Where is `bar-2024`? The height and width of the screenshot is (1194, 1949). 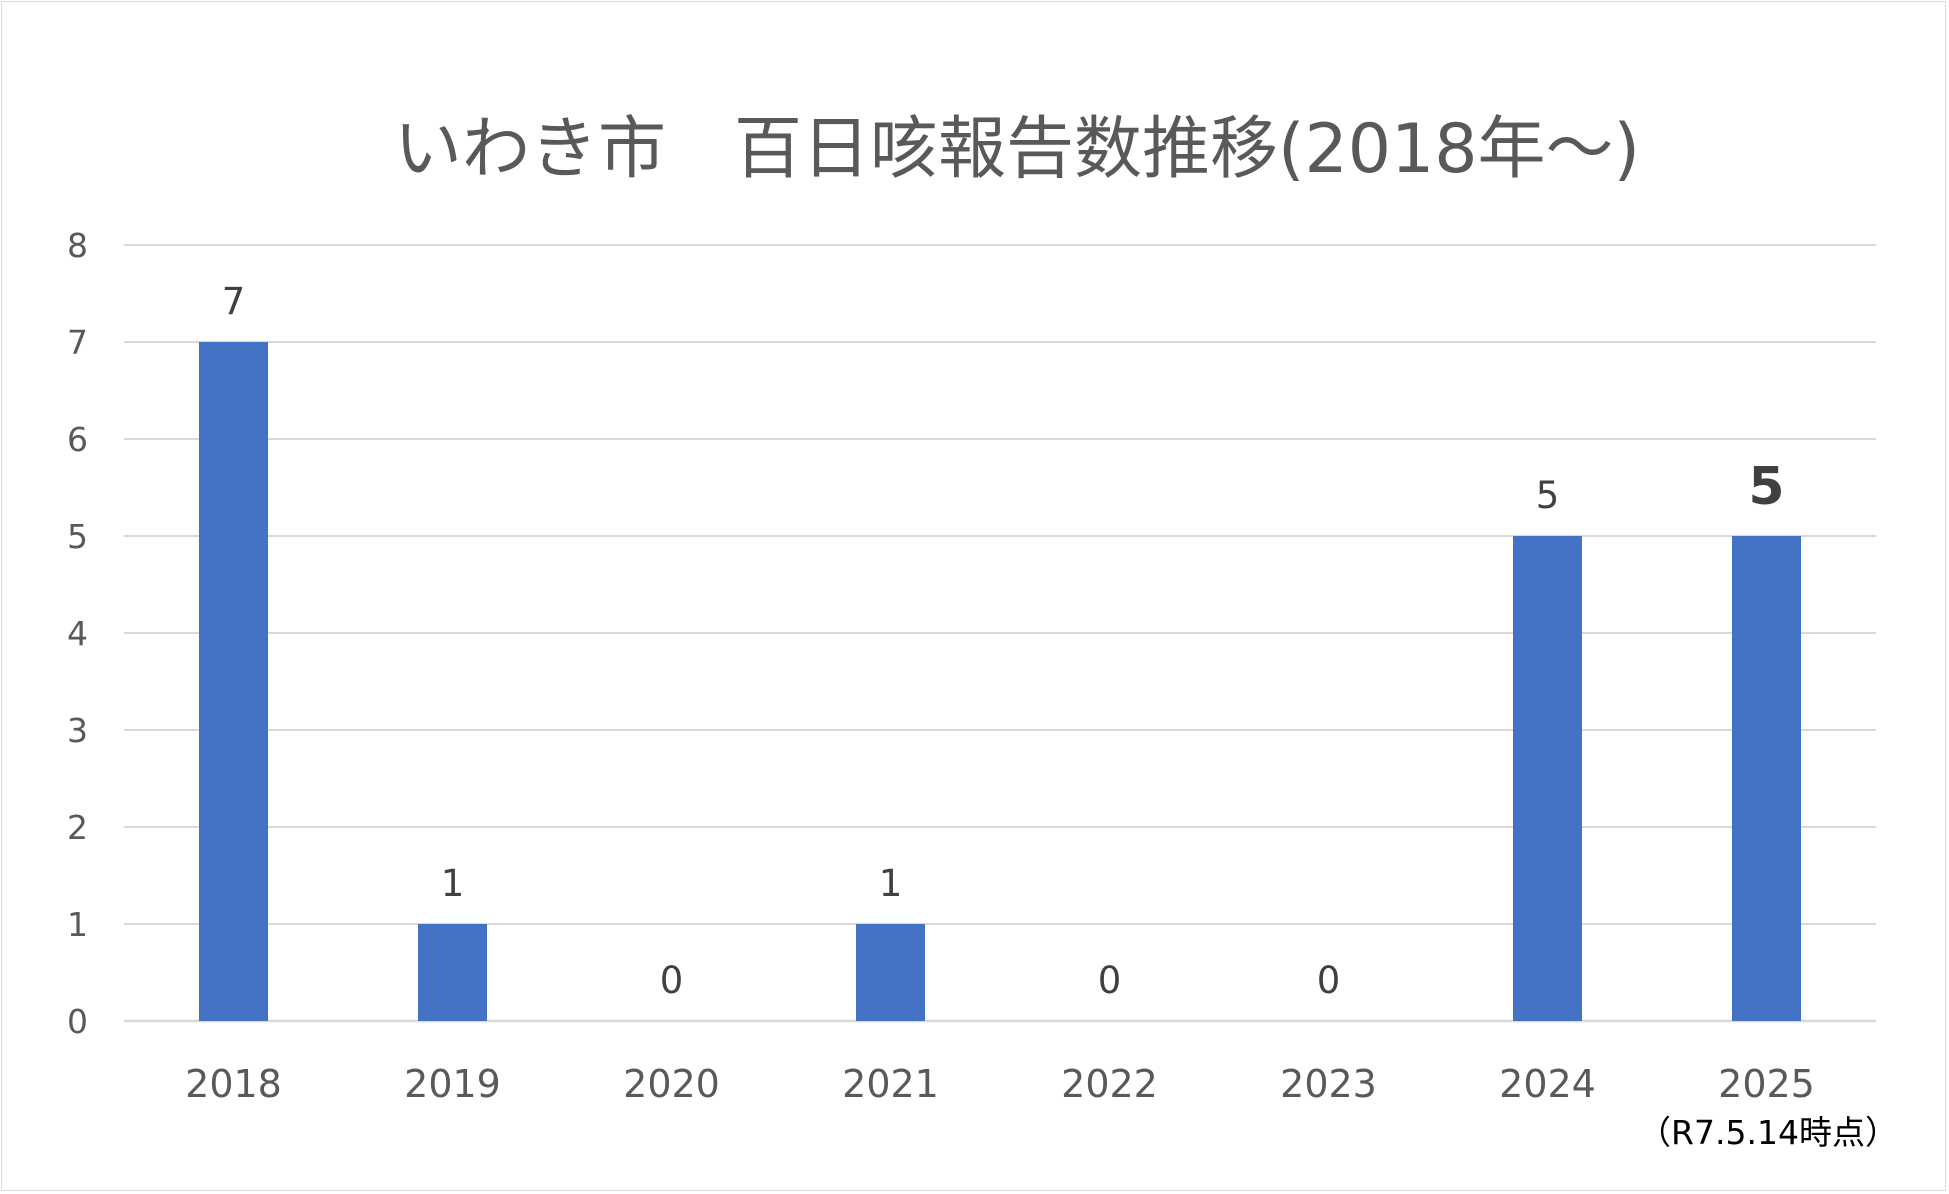 bar-2024 is located at coordinates (1547, 778).